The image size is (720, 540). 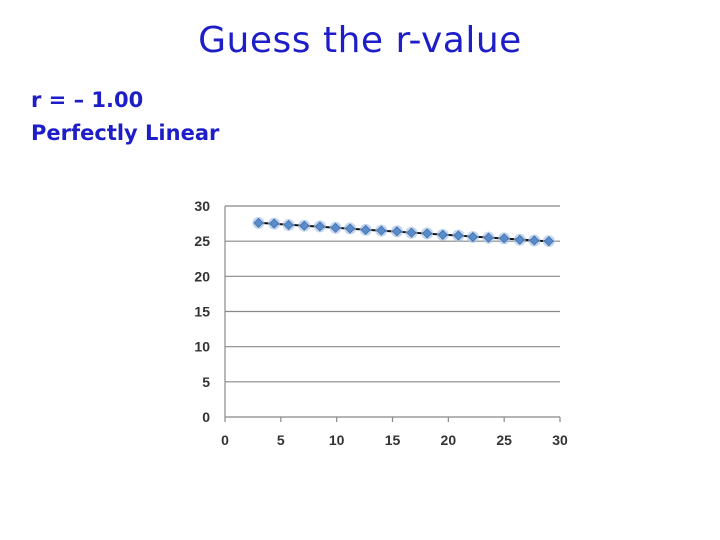 What do you see at coordinates (449, 440) in the screenshot?
I see `x-tick-label: 20` at bounding box center [449, 440].